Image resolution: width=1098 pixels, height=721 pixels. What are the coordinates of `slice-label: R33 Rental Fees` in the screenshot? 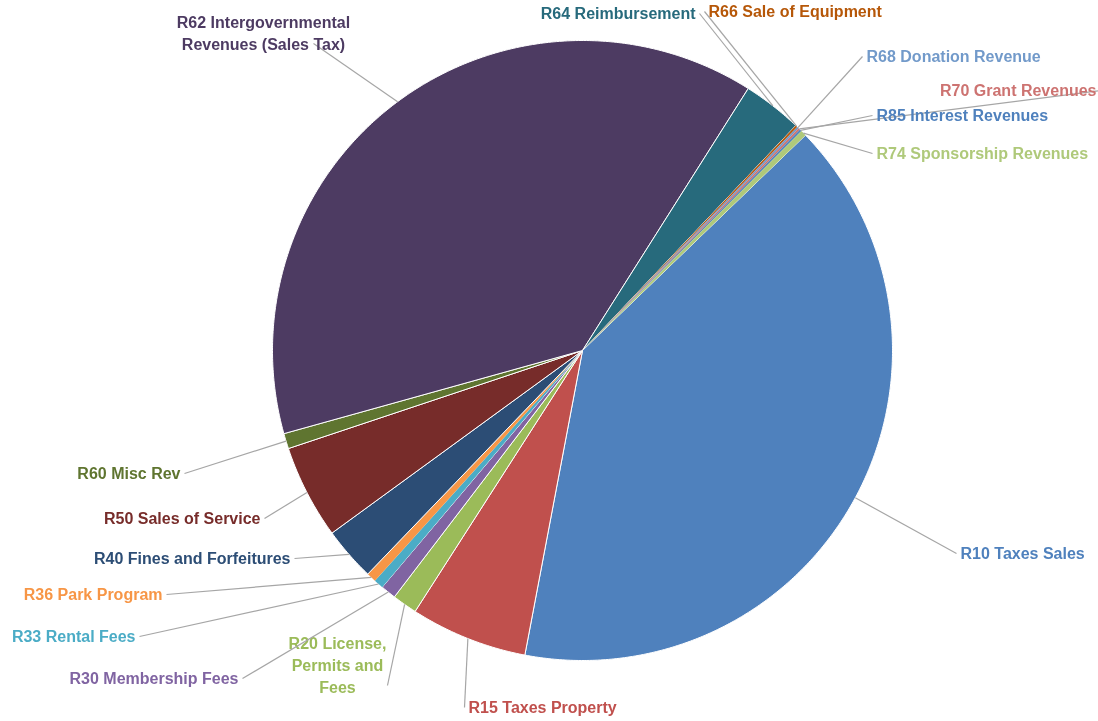 It's located at (73, 636).